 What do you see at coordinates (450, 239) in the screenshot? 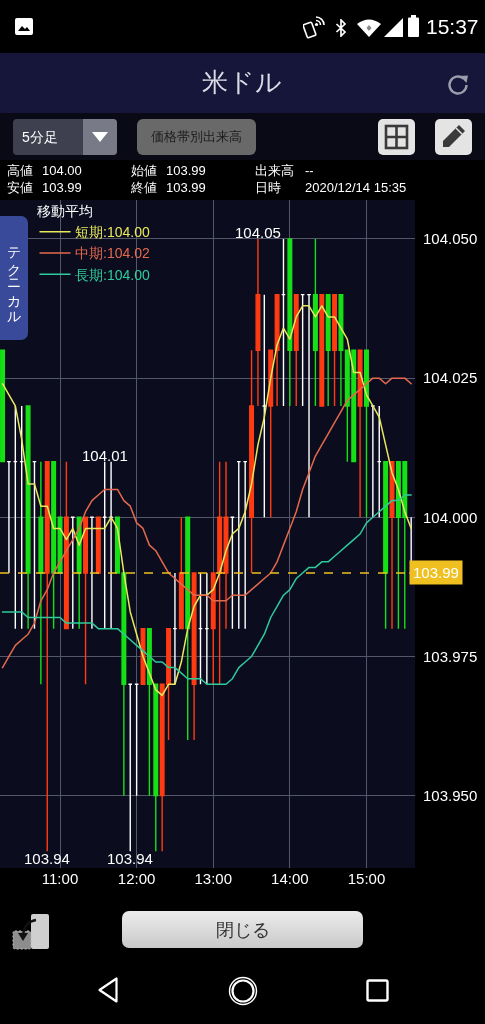
I see `y-tick-label: 104.050` at bounding box center [450, 239].